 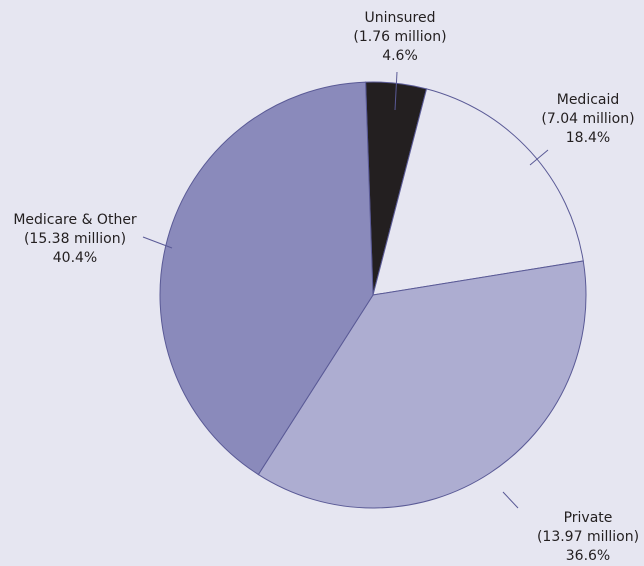 What do you see at coordinates (478, 192) in the screenshot?
I see `pie-slice` at bounding box center [478, 192].